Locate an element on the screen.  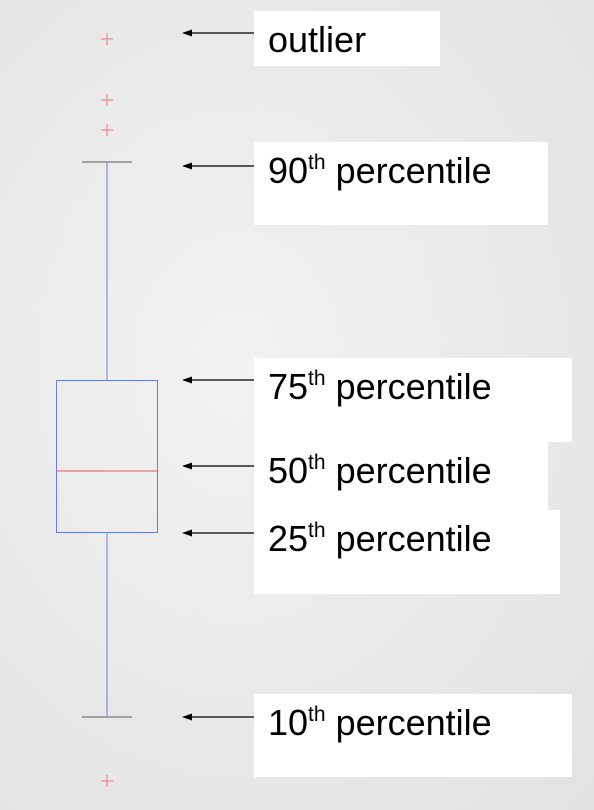
arrow-p10 is located at coordinates (218, 717).